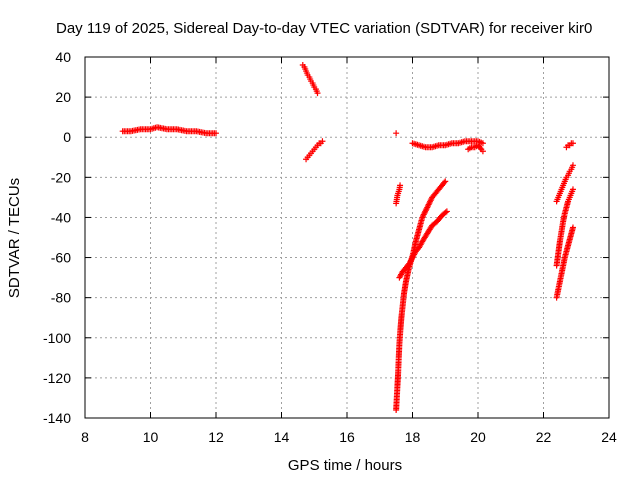 This screenshot has height=480, width=640. I want to click on series-arc-17.6h, so click(423, 244).